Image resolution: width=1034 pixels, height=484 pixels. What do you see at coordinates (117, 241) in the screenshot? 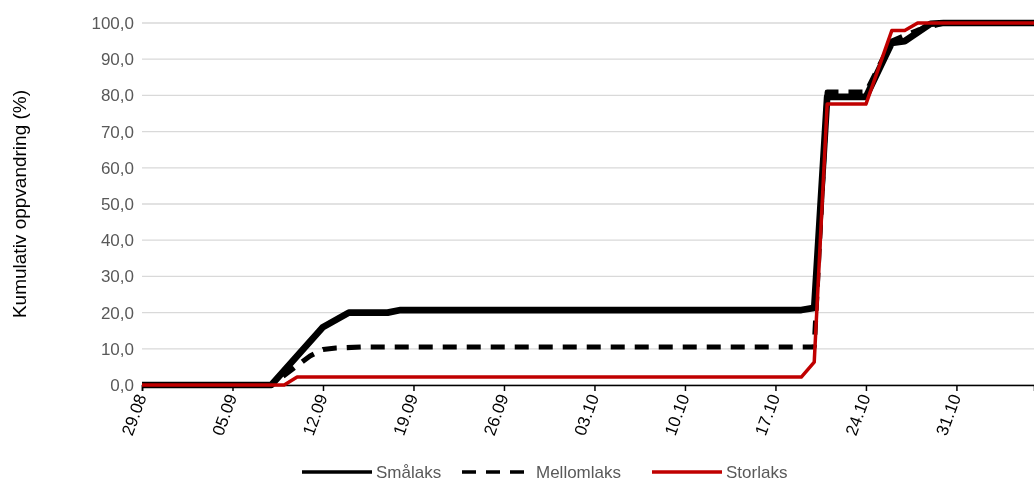
I see `y-tick-label: 40,0` at bounding box center [117, 241].